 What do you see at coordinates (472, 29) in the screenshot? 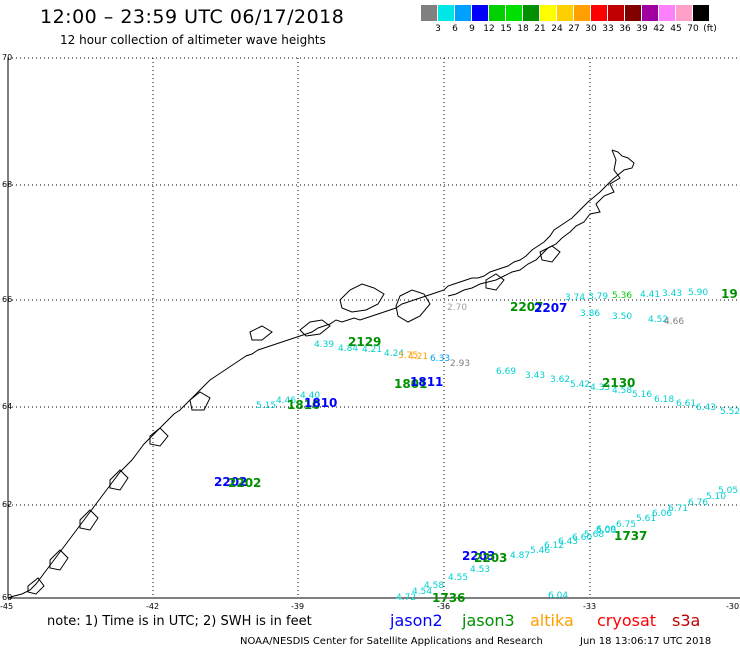
I see `color-scale-label: 9` at bounding box center [472, 29].